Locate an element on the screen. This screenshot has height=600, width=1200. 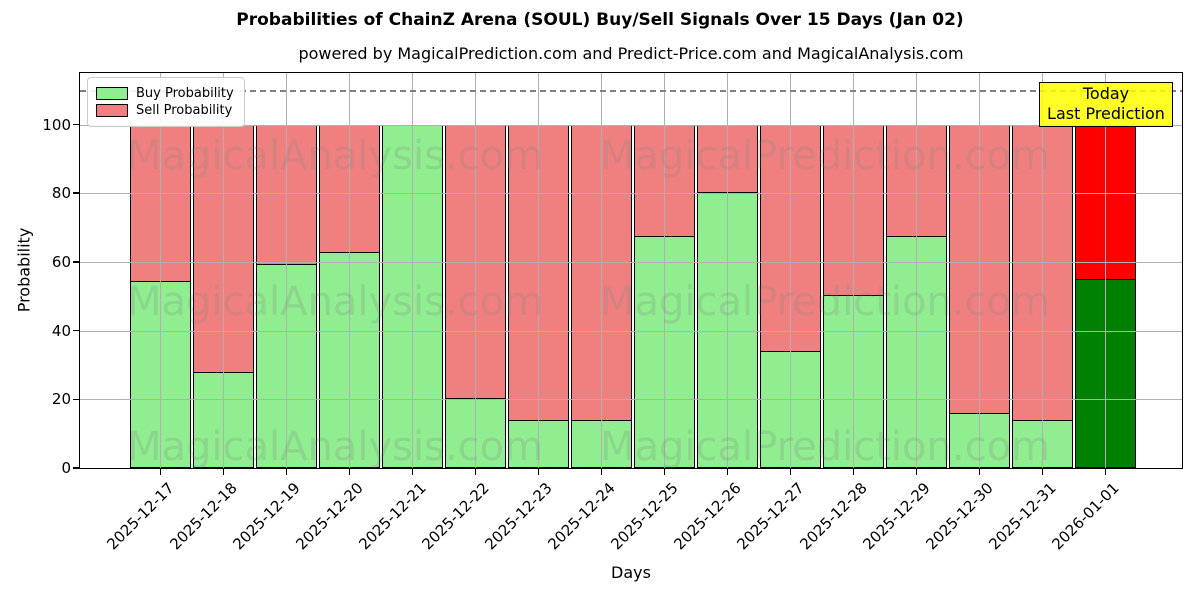
y-tick-label-100: 100 is located at coordinates (56, 124).